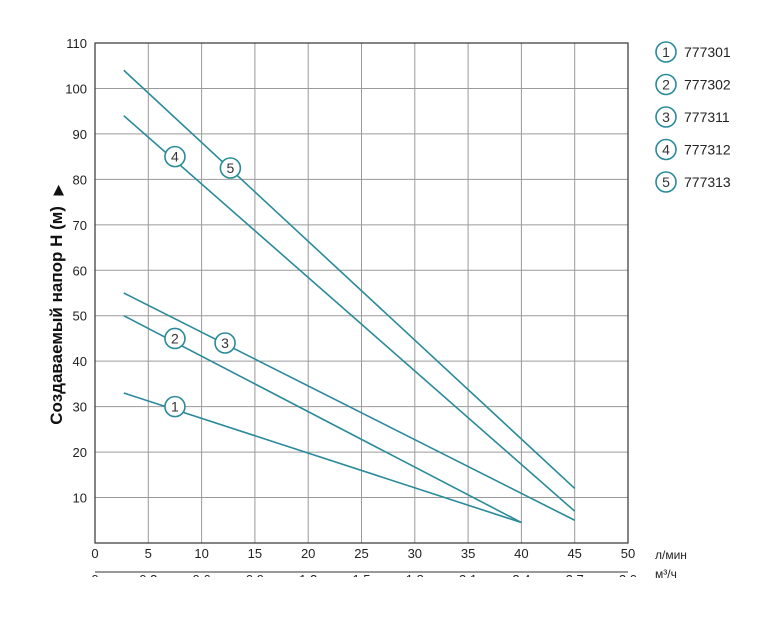  What do you see at coordinates (148, 553) in the screenshot?
I see `x-tick-label: 5` at bounding box center [148, 553].